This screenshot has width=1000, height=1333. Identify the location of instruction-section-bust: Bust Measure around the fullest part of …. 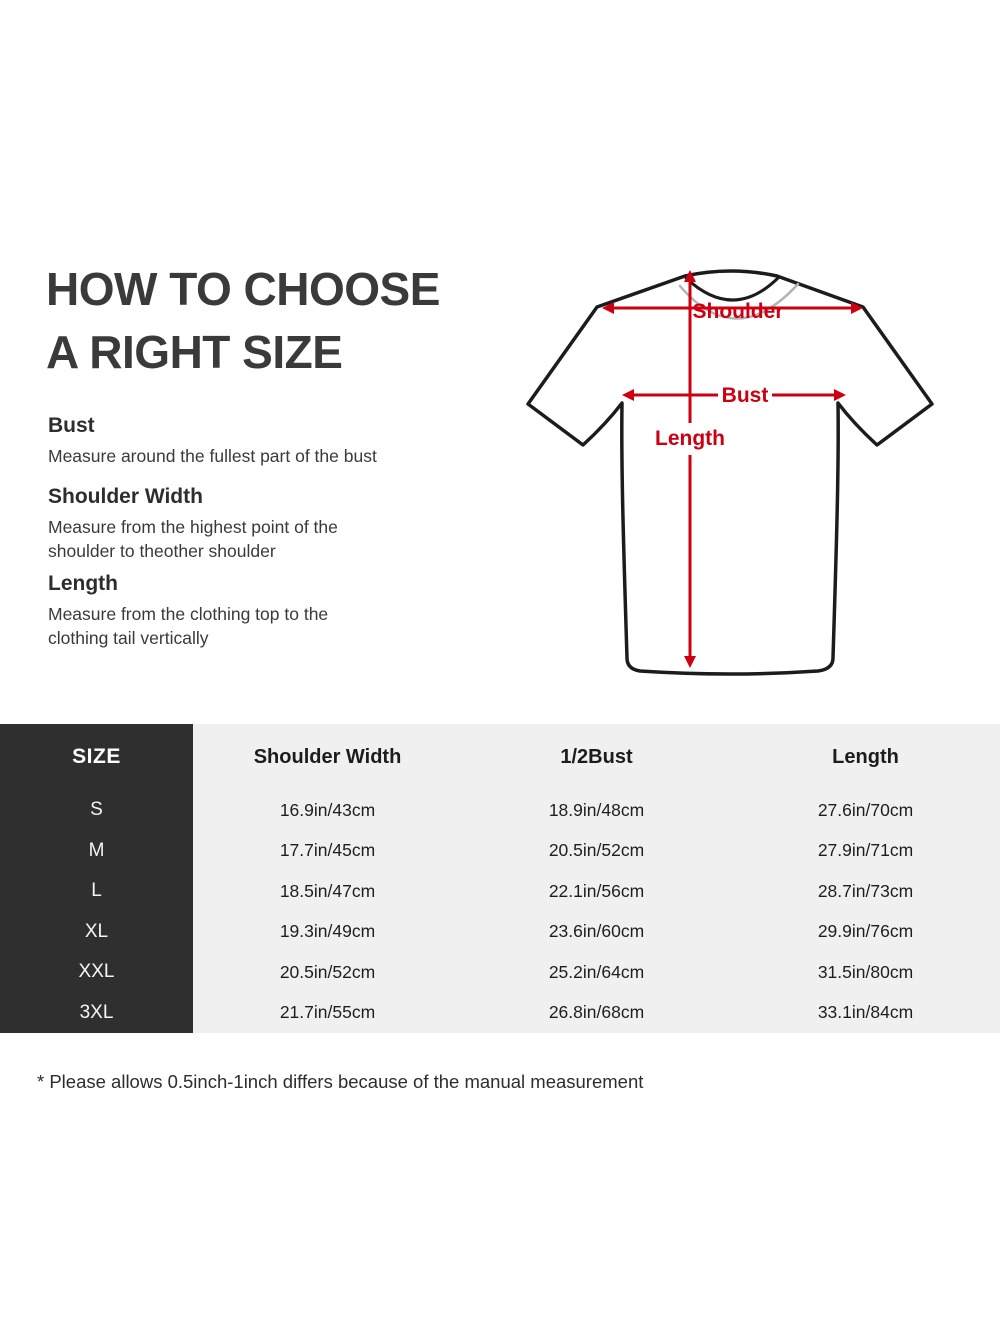
(258, 440).